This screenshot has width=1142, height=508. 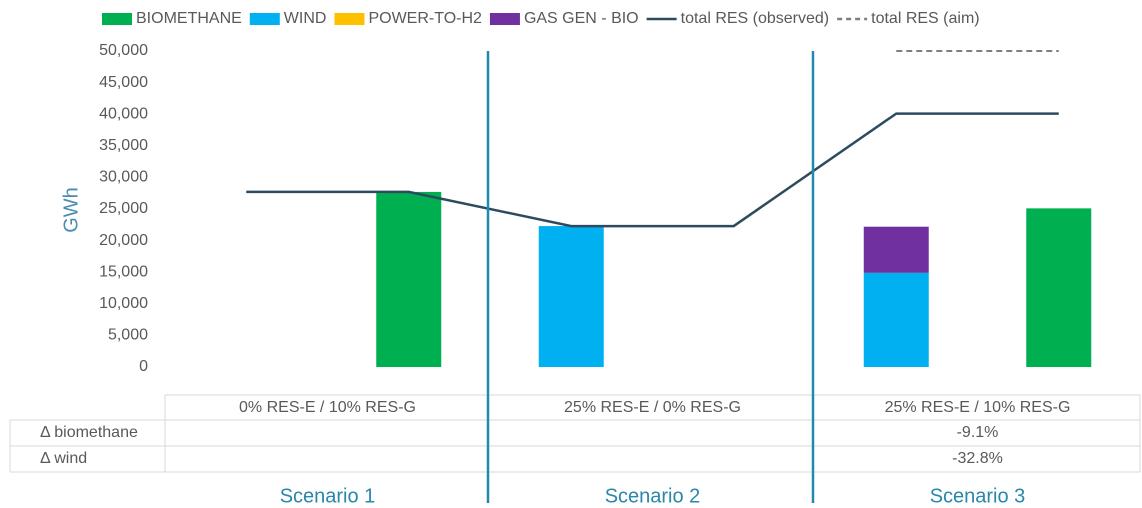 I want to click on y-tick-label: 35,000, so click(x=123, y=145).